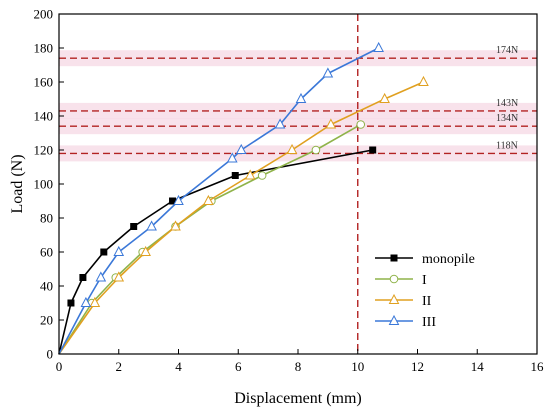 This screenshot has height=414, width=550. Describe the element at coordinates (424, 280) in the screenshot. I see `legend-label-1: I` at that location.